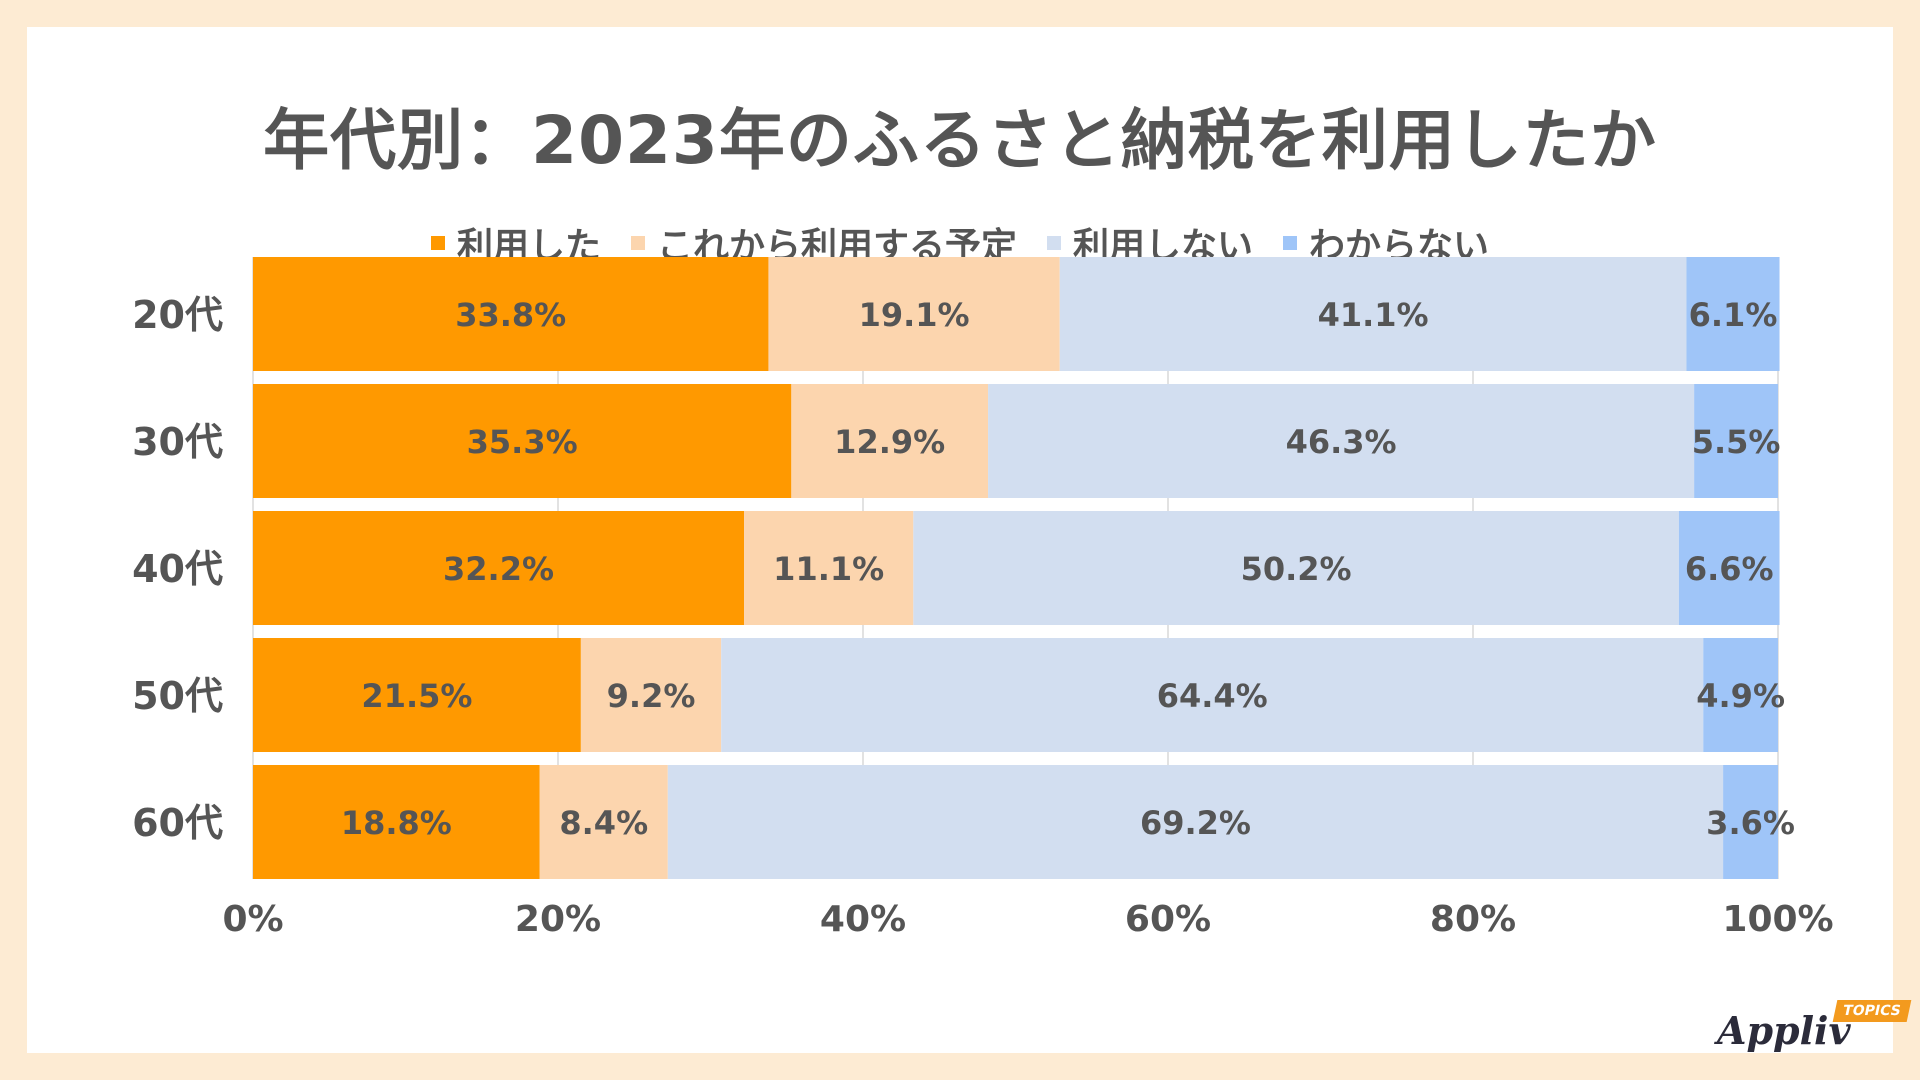 This screenshot has height=1080, width=1920. I want to click on data-label: 3.6%, so click(1750, 823).